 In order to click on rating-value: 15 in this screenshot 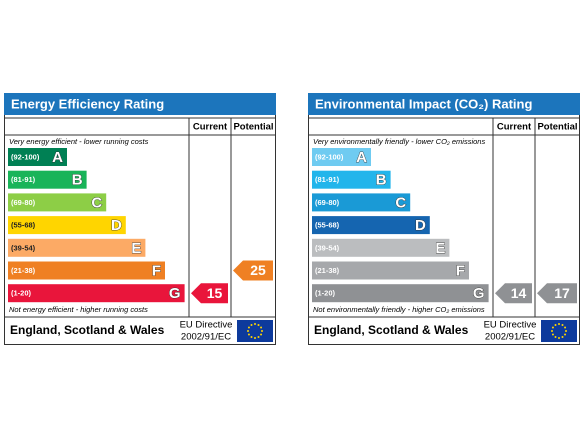, I will do `click(215, 293)`.